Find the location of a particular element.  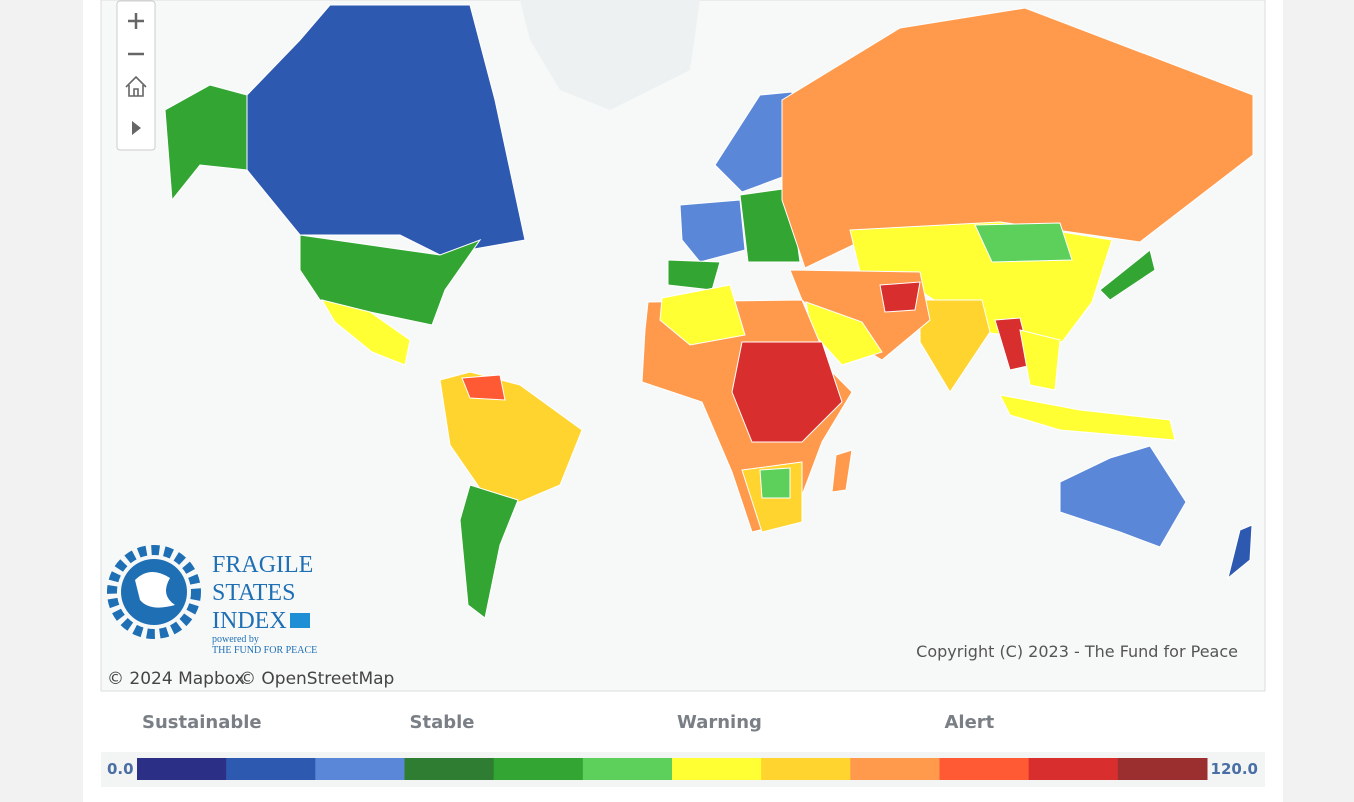

mapbox-attribution: © 2024 Mapbox is located at coordinates (176, 679).